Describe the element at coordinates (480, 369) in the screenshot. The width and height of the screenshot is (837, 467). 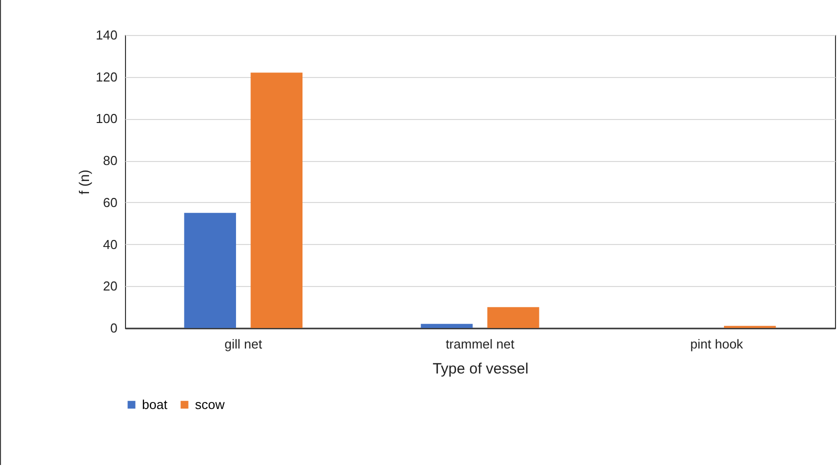
I see `x-axis-title: Type of vessel` at that location.